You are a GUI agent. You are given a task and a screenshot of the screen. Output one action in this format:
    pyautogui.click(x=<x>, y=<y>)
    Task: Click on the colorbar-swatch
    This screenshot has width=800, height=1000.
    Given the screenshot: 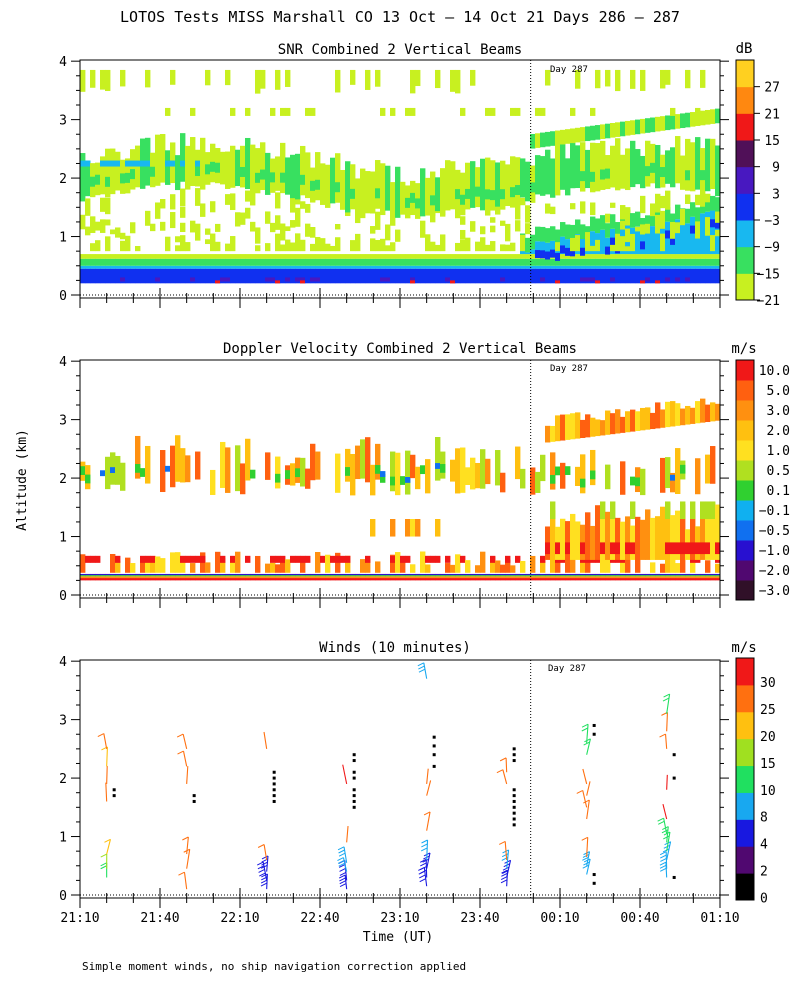 What is the action you would take?
    pyautogui.click(x=745, y=450)
    